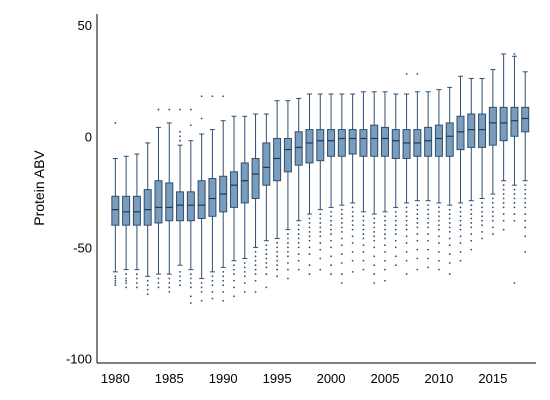 The image size is (550, 400). Describe the element at coordinates (88, 136) in the screenshot. I see `y-tick-label: 0` at that location.